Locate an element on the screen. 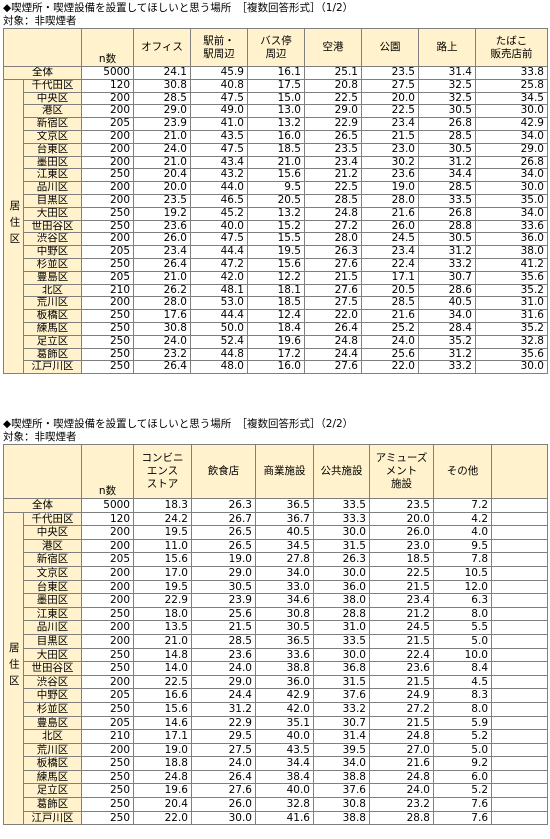 The width and height of the screenshot is (550, 839). table1-value-cell: 43.2 is located at coordinates (219, 175).